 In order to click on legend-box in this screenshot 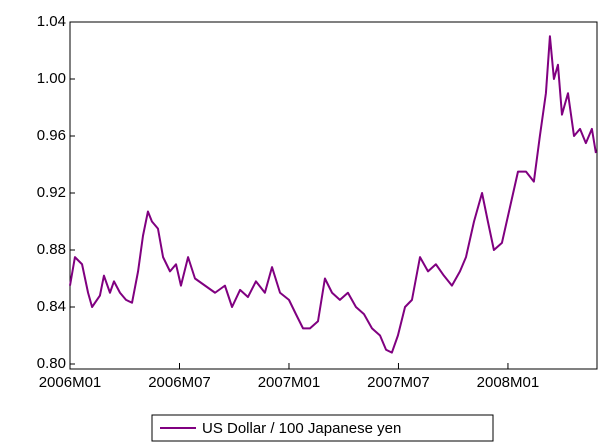, I will do `click(322, 428)`.